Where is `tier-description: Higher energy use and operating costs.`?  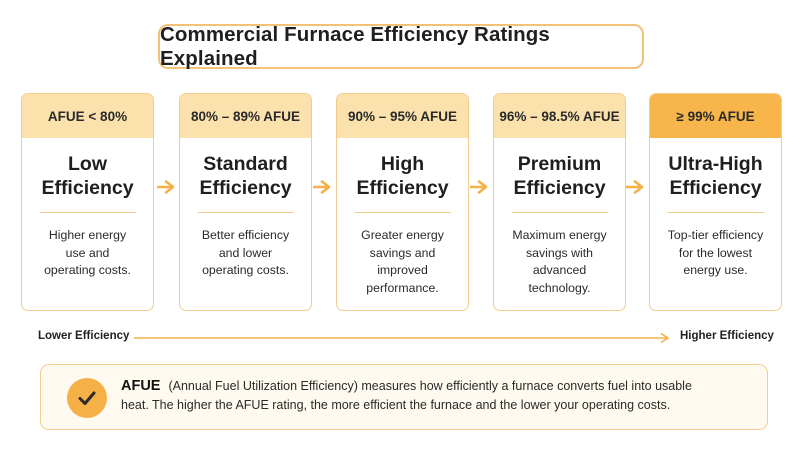 tier-description: Higher energy use and operating costs. is located at coordinates (87, 253).